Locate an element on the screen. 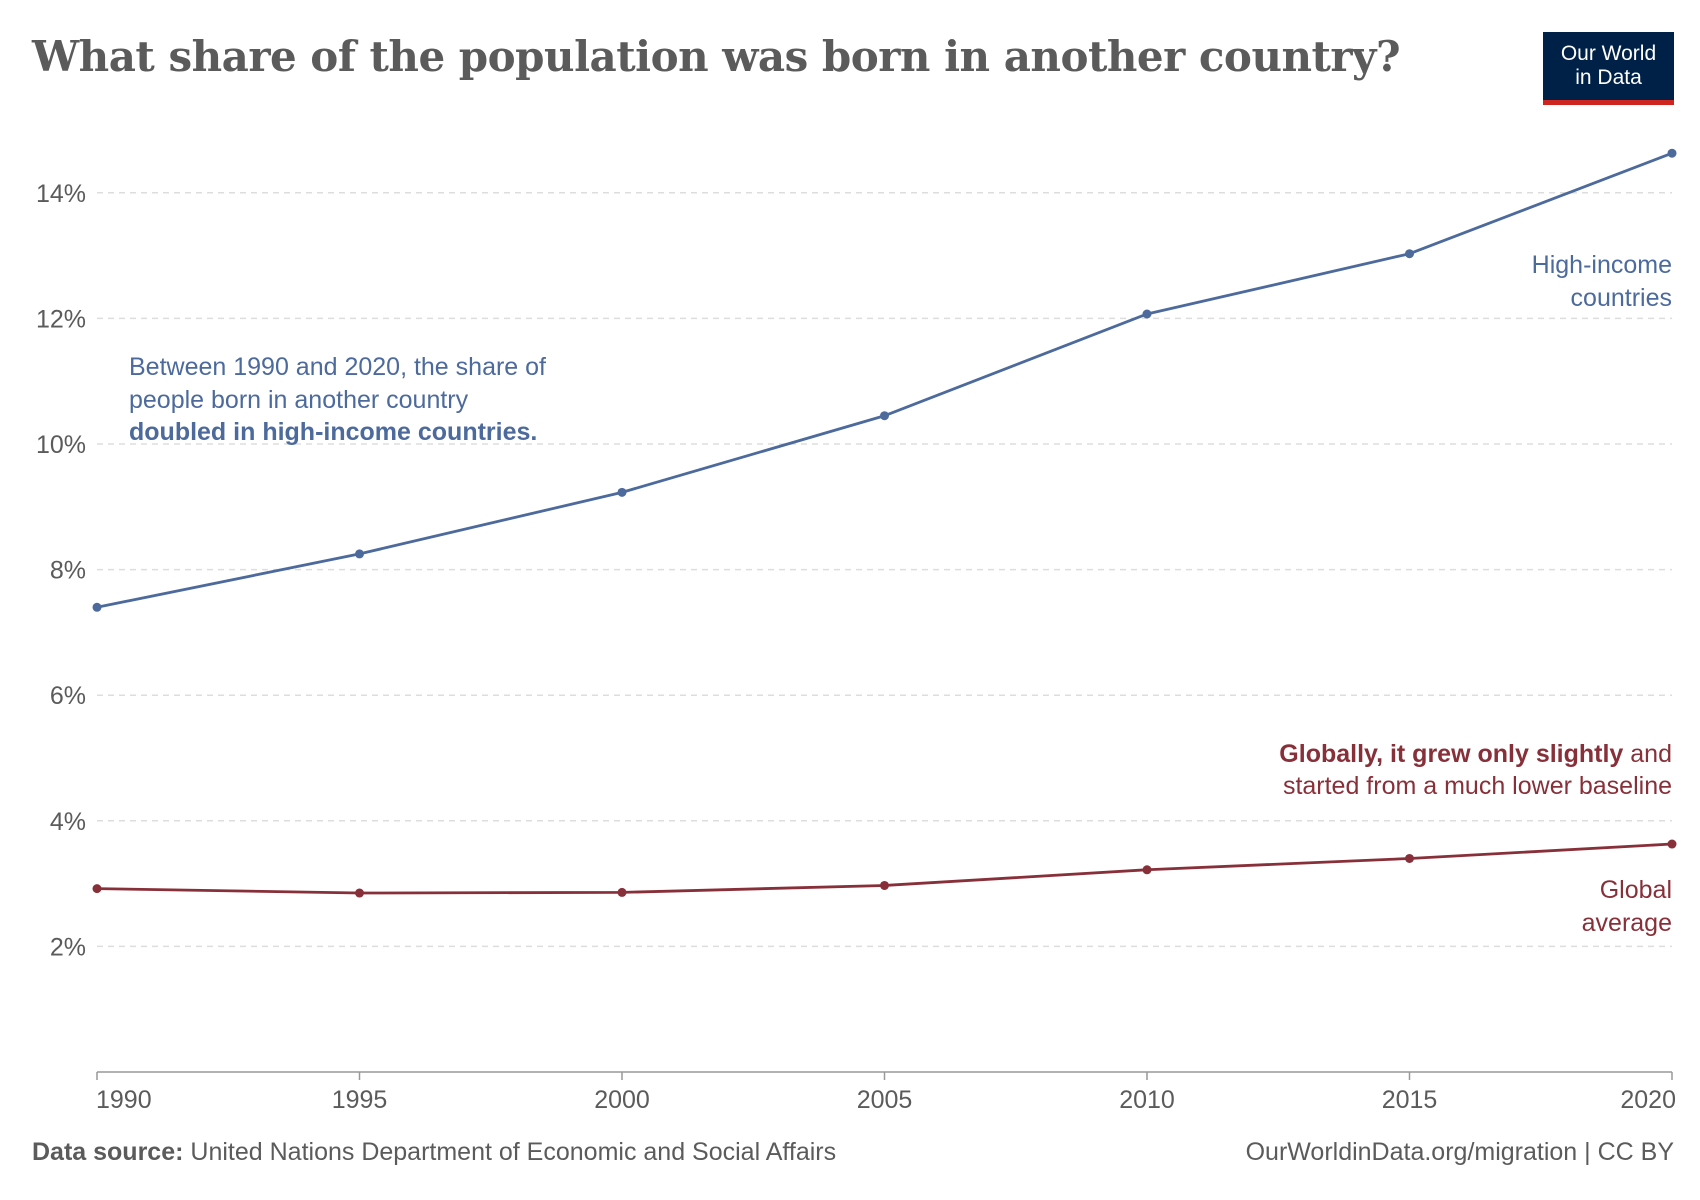 The height and width of the screenshot is (1200, 1700). x-tick-label: 2020 is located at coordinates (1648, 1100).